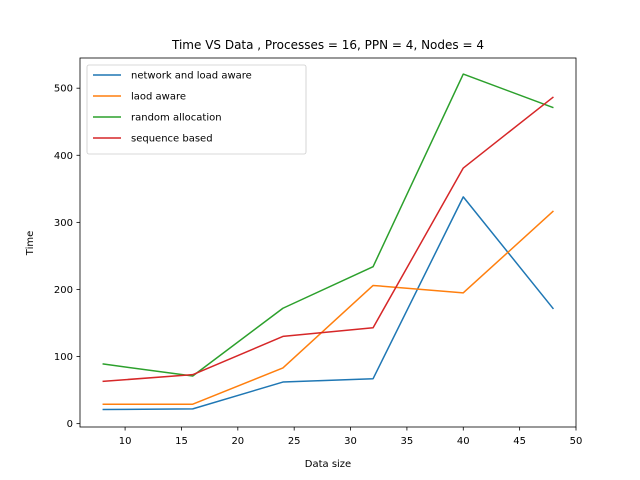  What do you see at coordinates (294, 441) in the screenshot?
I see `x-tick-label: 25` at bounding box center [294, 441].